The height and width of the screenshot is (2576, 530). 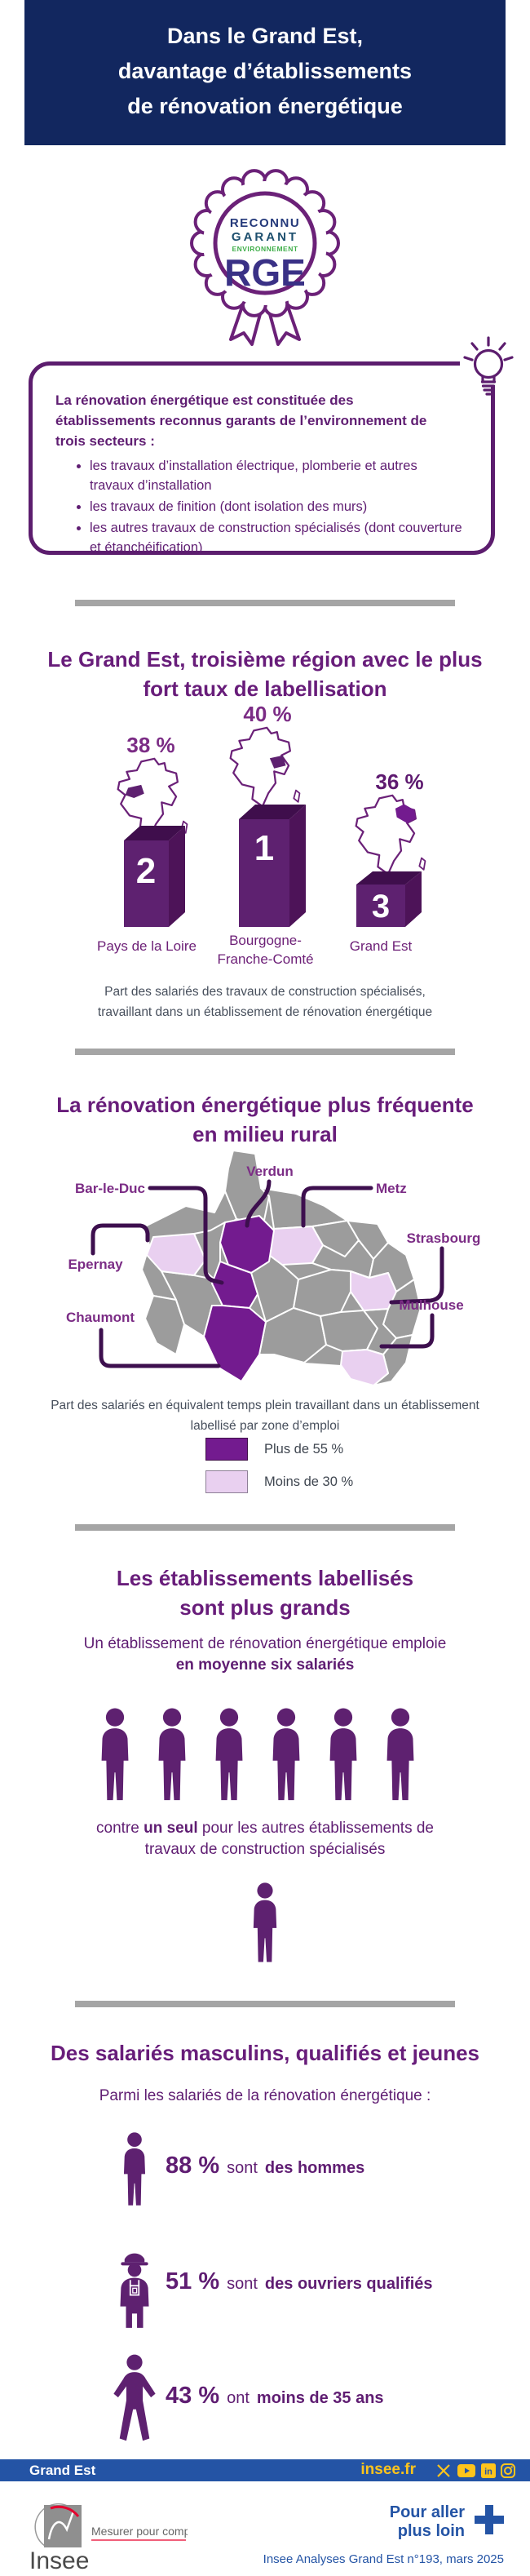 I want to click on stat-ouvriers-bold: des ouvriers qualifiés, so click(x=348, y=2284).